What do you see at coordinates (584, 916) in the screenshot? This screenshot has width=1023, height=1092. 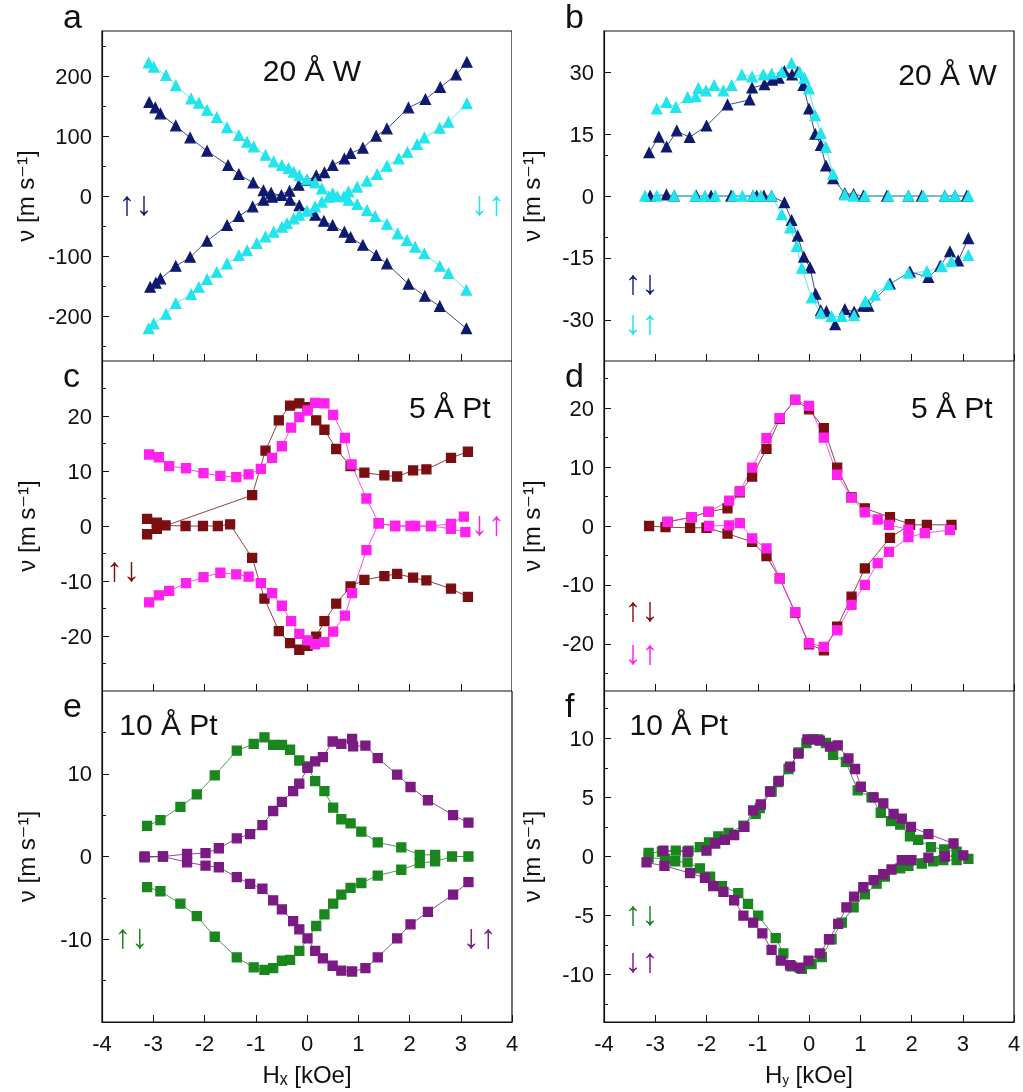 I see `y-tick-label: -5` at bounding box center [584, 916].